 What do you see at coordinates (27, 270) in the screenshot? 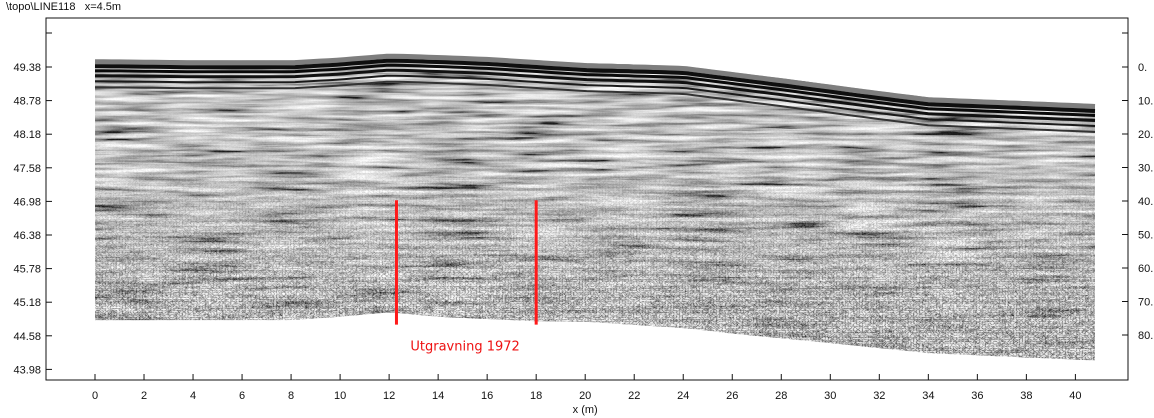
I see `left-tick-label: 45.78` at bounding box center [27, 270].